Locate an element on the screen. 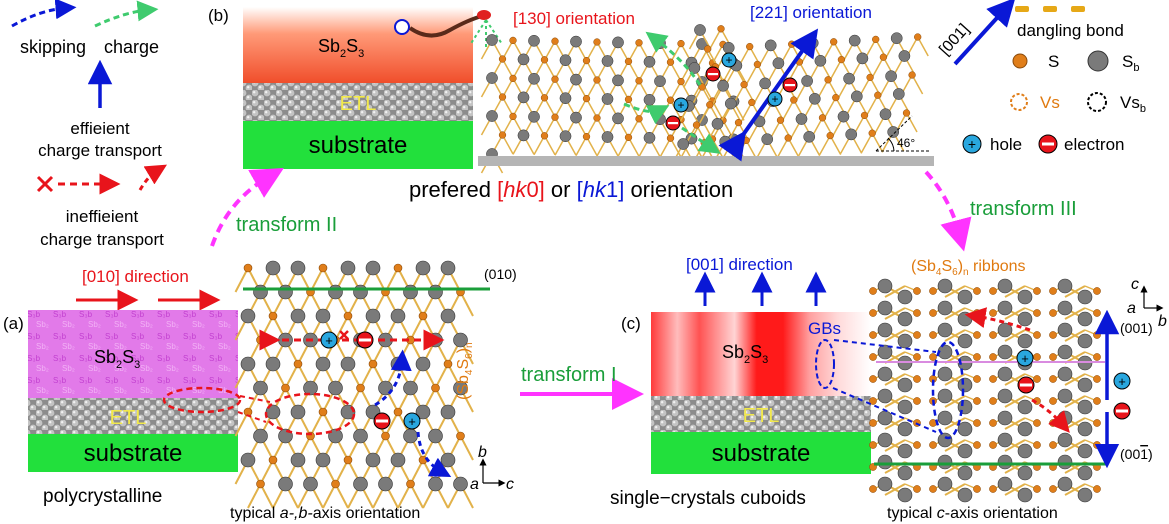 The height and width of the screenshot is (524, 1169). crystal-a-lattice is located at coordinates (354, 384).